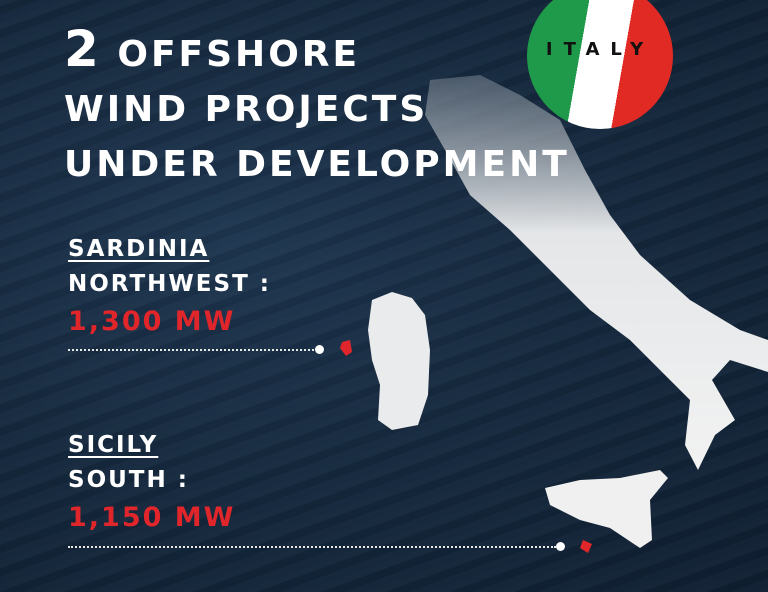 The height and width of the screenshot is (592, 768). Describe the element at coordinates (152, 321) in the screenshot. I see `capacity-value: 1,300 MW` at that location.